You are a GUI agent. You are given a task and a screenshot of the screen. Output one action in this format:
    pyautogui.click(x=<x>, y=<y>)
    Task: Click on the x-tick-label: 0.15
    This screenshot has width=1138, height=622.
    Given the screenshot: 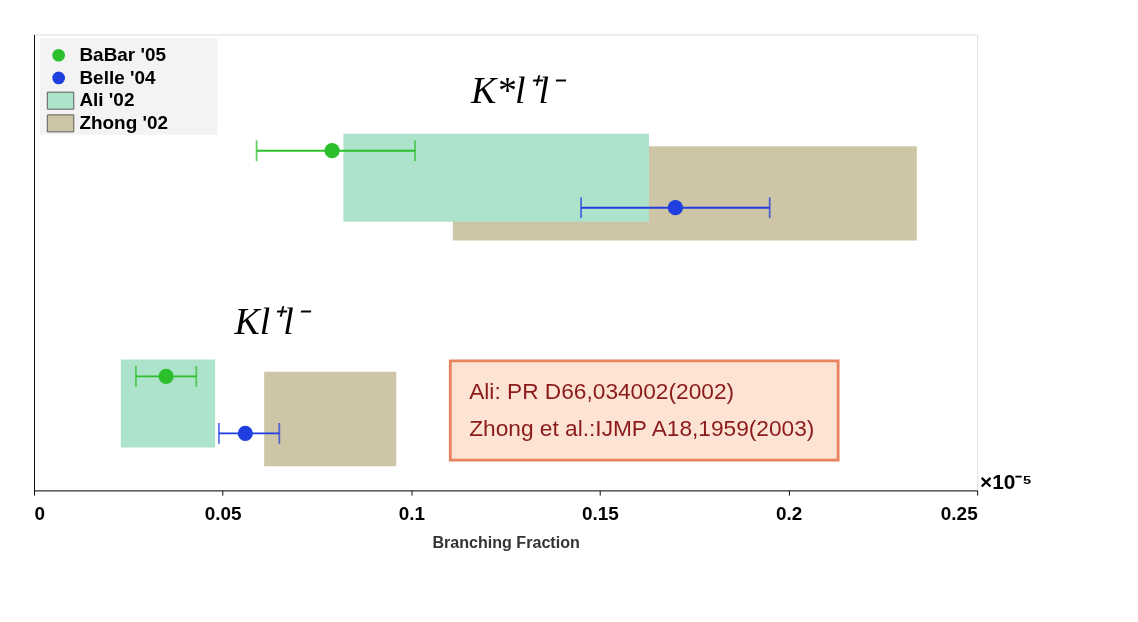 What is the action you would take?
    pyautogui.click(x=600, y=514)
    